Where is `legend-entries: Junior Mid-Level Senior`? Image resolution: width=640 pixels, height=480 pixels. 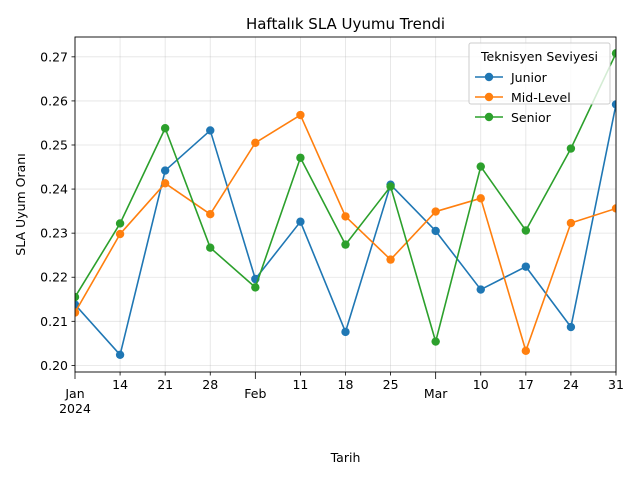
legend-entries: Junior Mid-Level Senior is located at coordinates (523, 97).